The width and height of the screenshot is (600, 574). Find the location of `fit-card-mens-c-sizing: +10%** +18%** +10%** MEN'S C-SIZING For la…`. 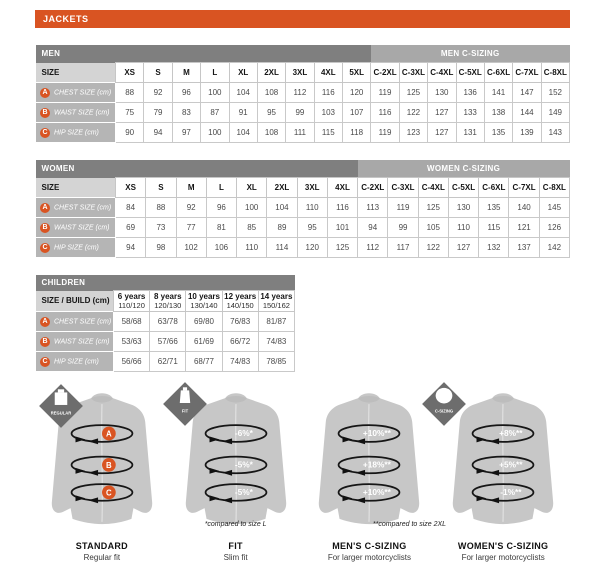

fit-card-mens-c-sizing: +10%** +18%** +10%** MEN'S C-SIZING For la… is located at coordinates (370, 480).